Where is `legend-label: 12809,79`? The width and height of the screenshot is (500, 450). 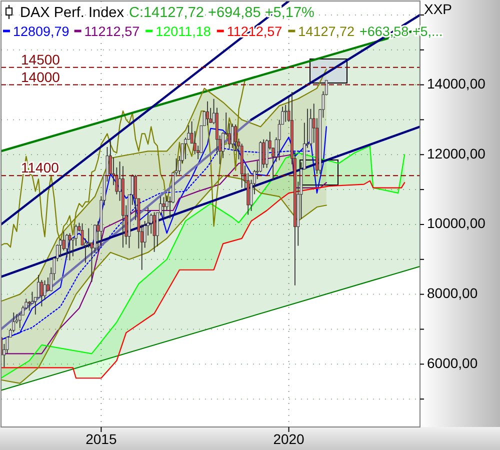 legend-label: 12809,79 is located at coordinates (41, 31).